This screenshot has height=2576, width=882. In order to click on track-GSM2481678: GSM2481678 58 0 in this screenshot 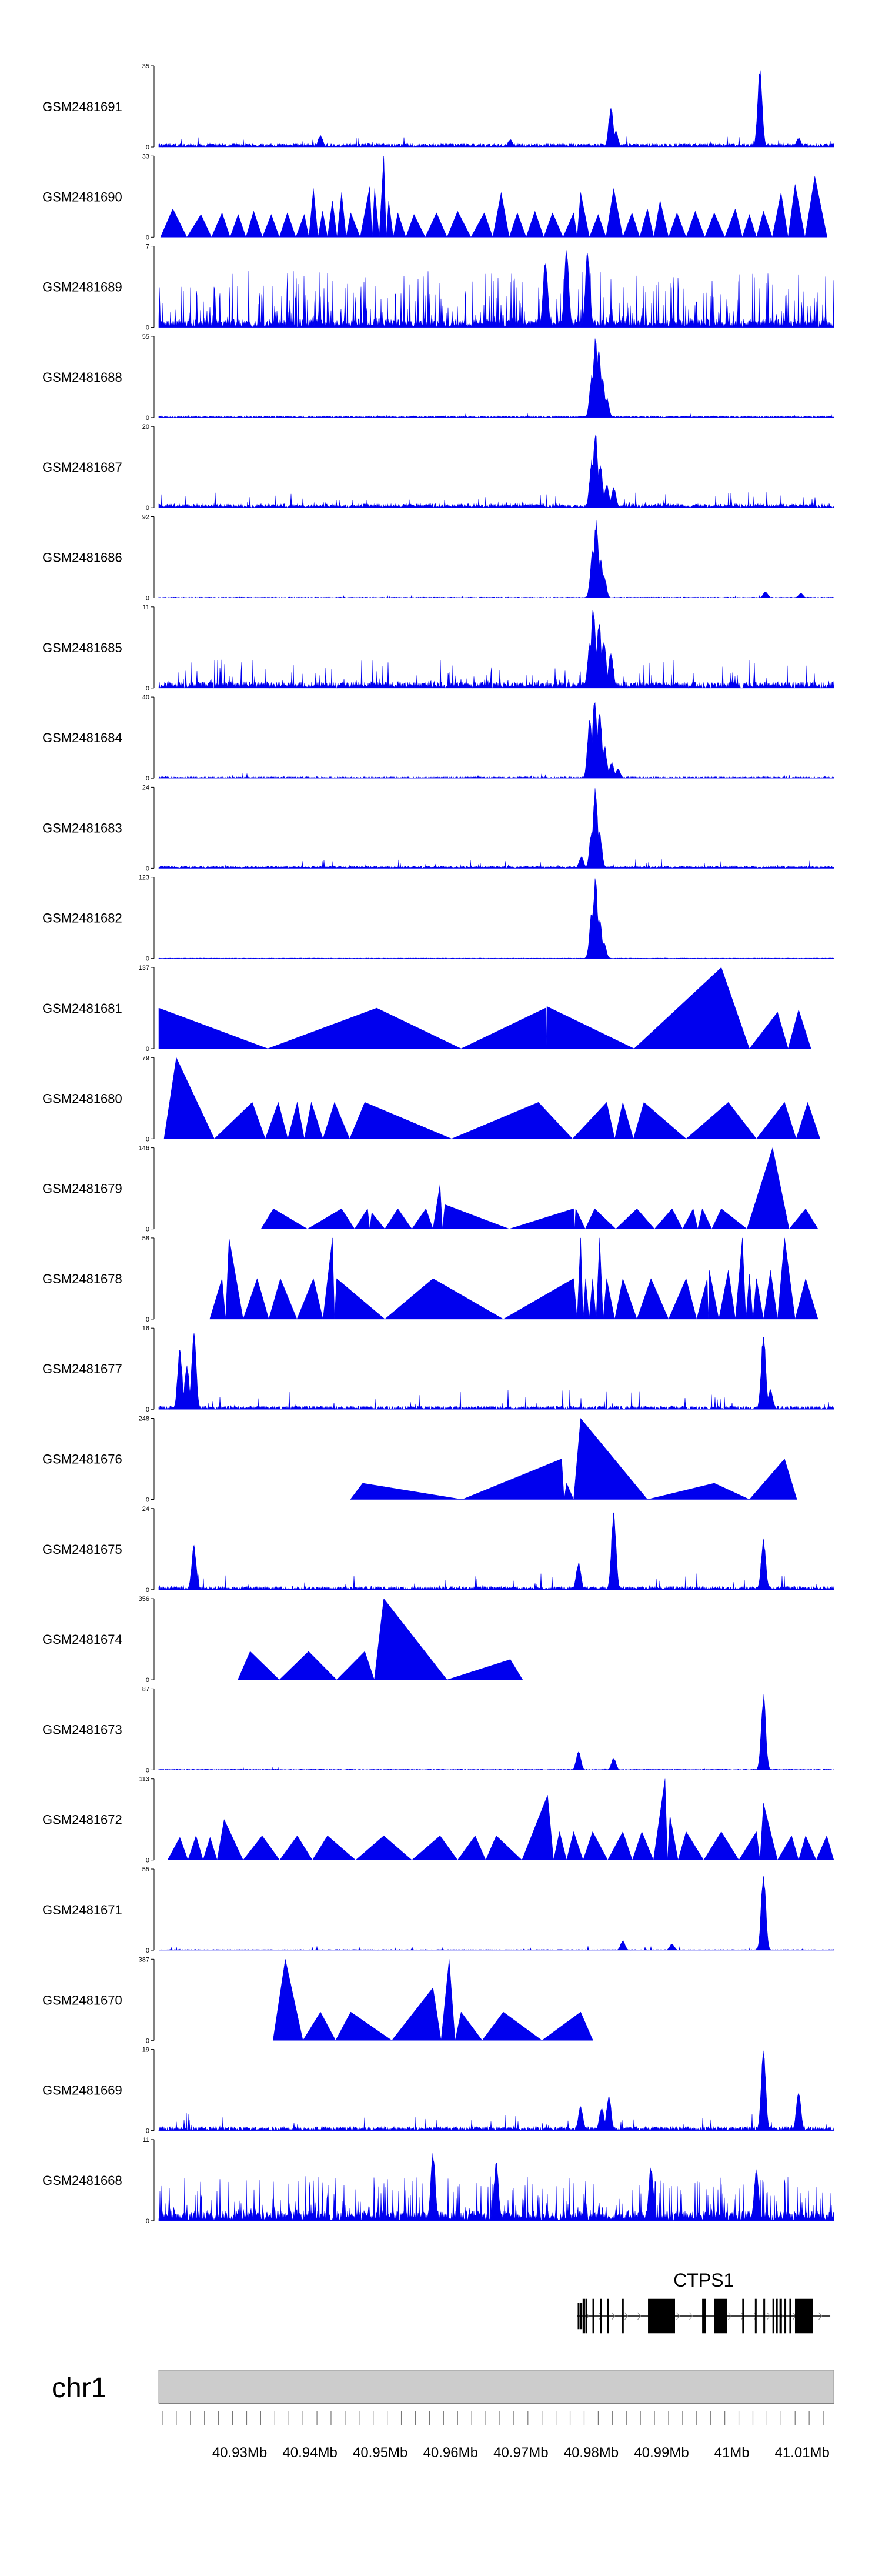, I will do `click(430, 1279)`.